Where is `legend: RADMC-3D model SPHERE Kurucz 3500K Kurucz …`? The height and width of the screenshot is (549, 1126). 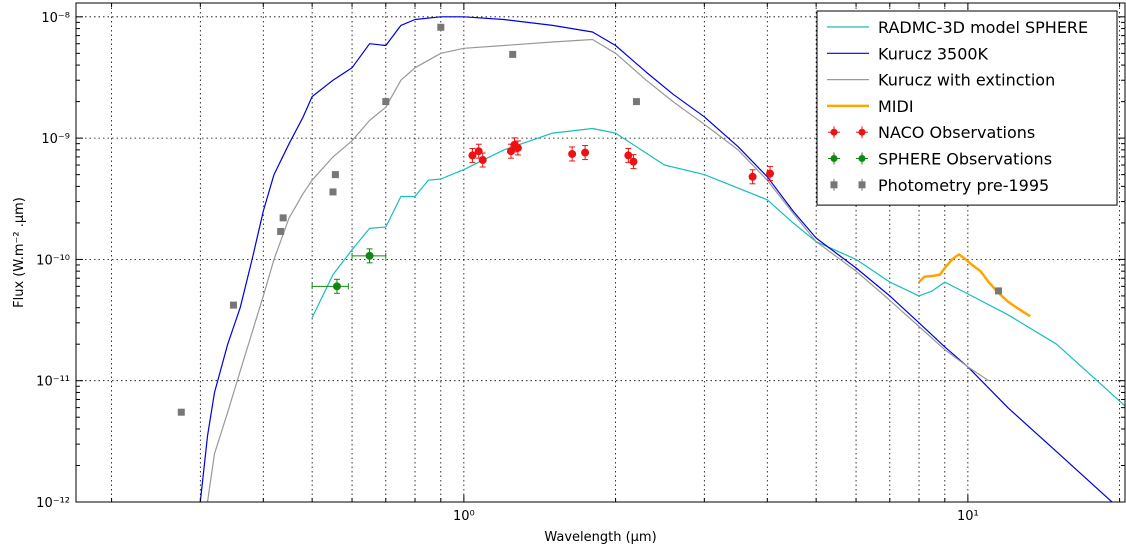
legend: RADMC-3D model SPHERE Kurucz 3500K Kurucz … is located at coordinates (967, 108).